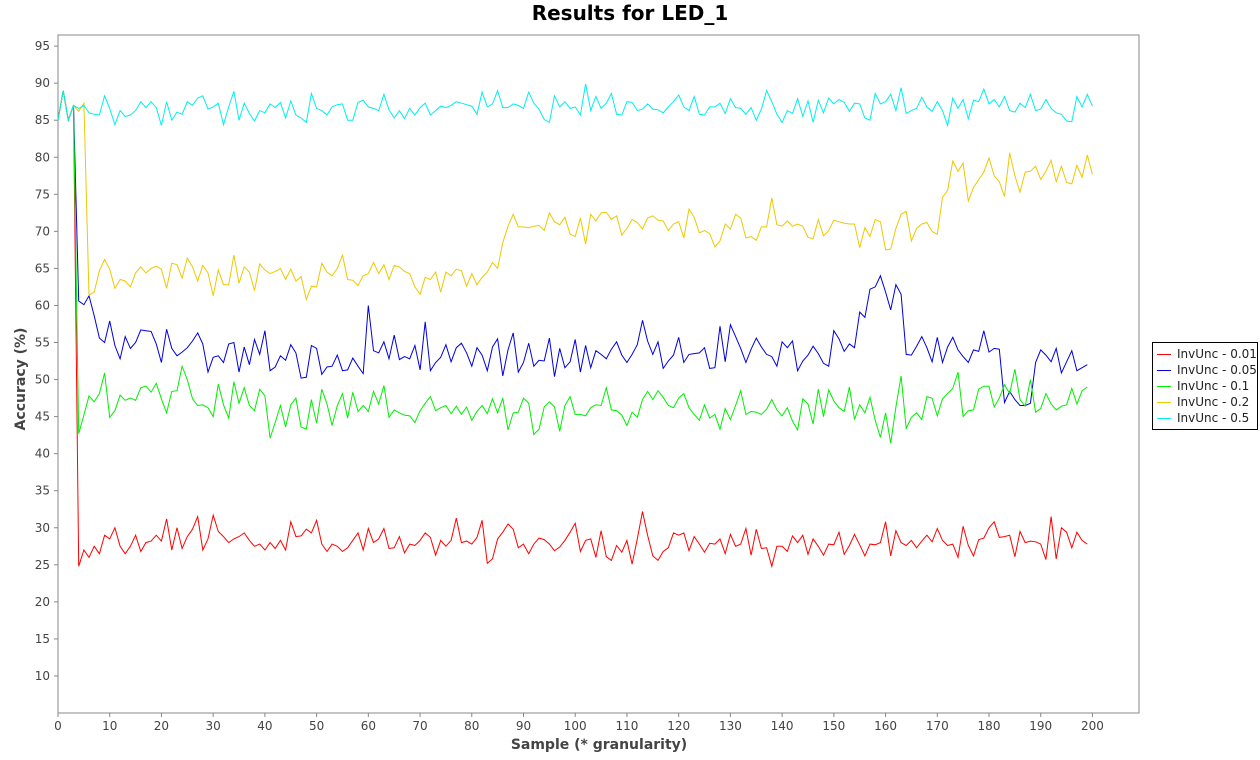  I want to click on y-tick-label: 90, so click(42, 83).